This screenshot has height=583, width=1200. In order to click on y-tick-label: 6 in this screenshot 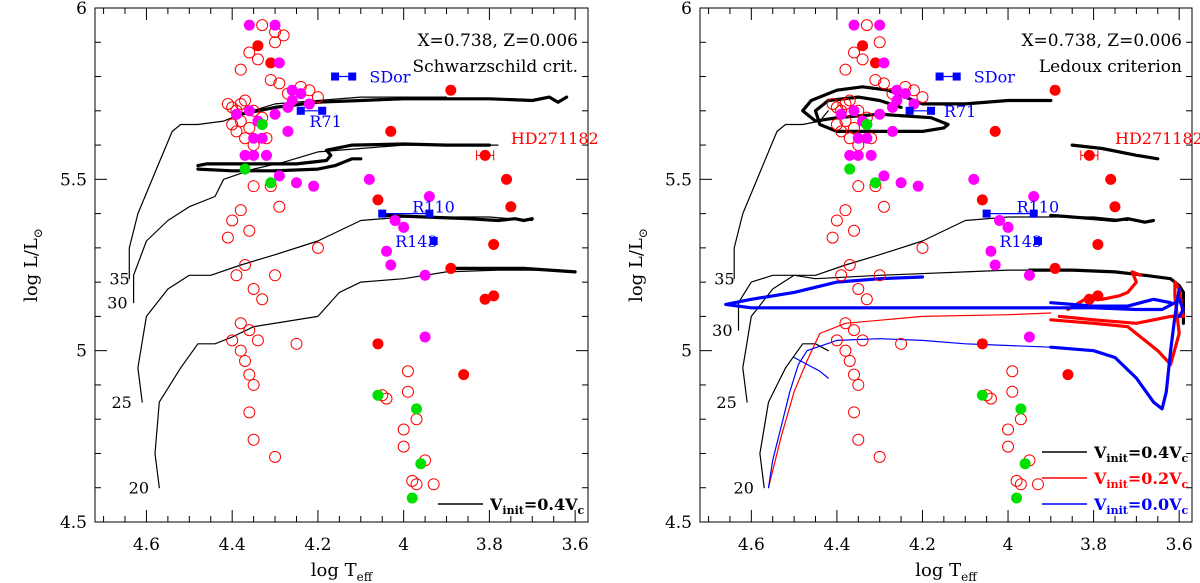, I will do `click(686, 9)`.